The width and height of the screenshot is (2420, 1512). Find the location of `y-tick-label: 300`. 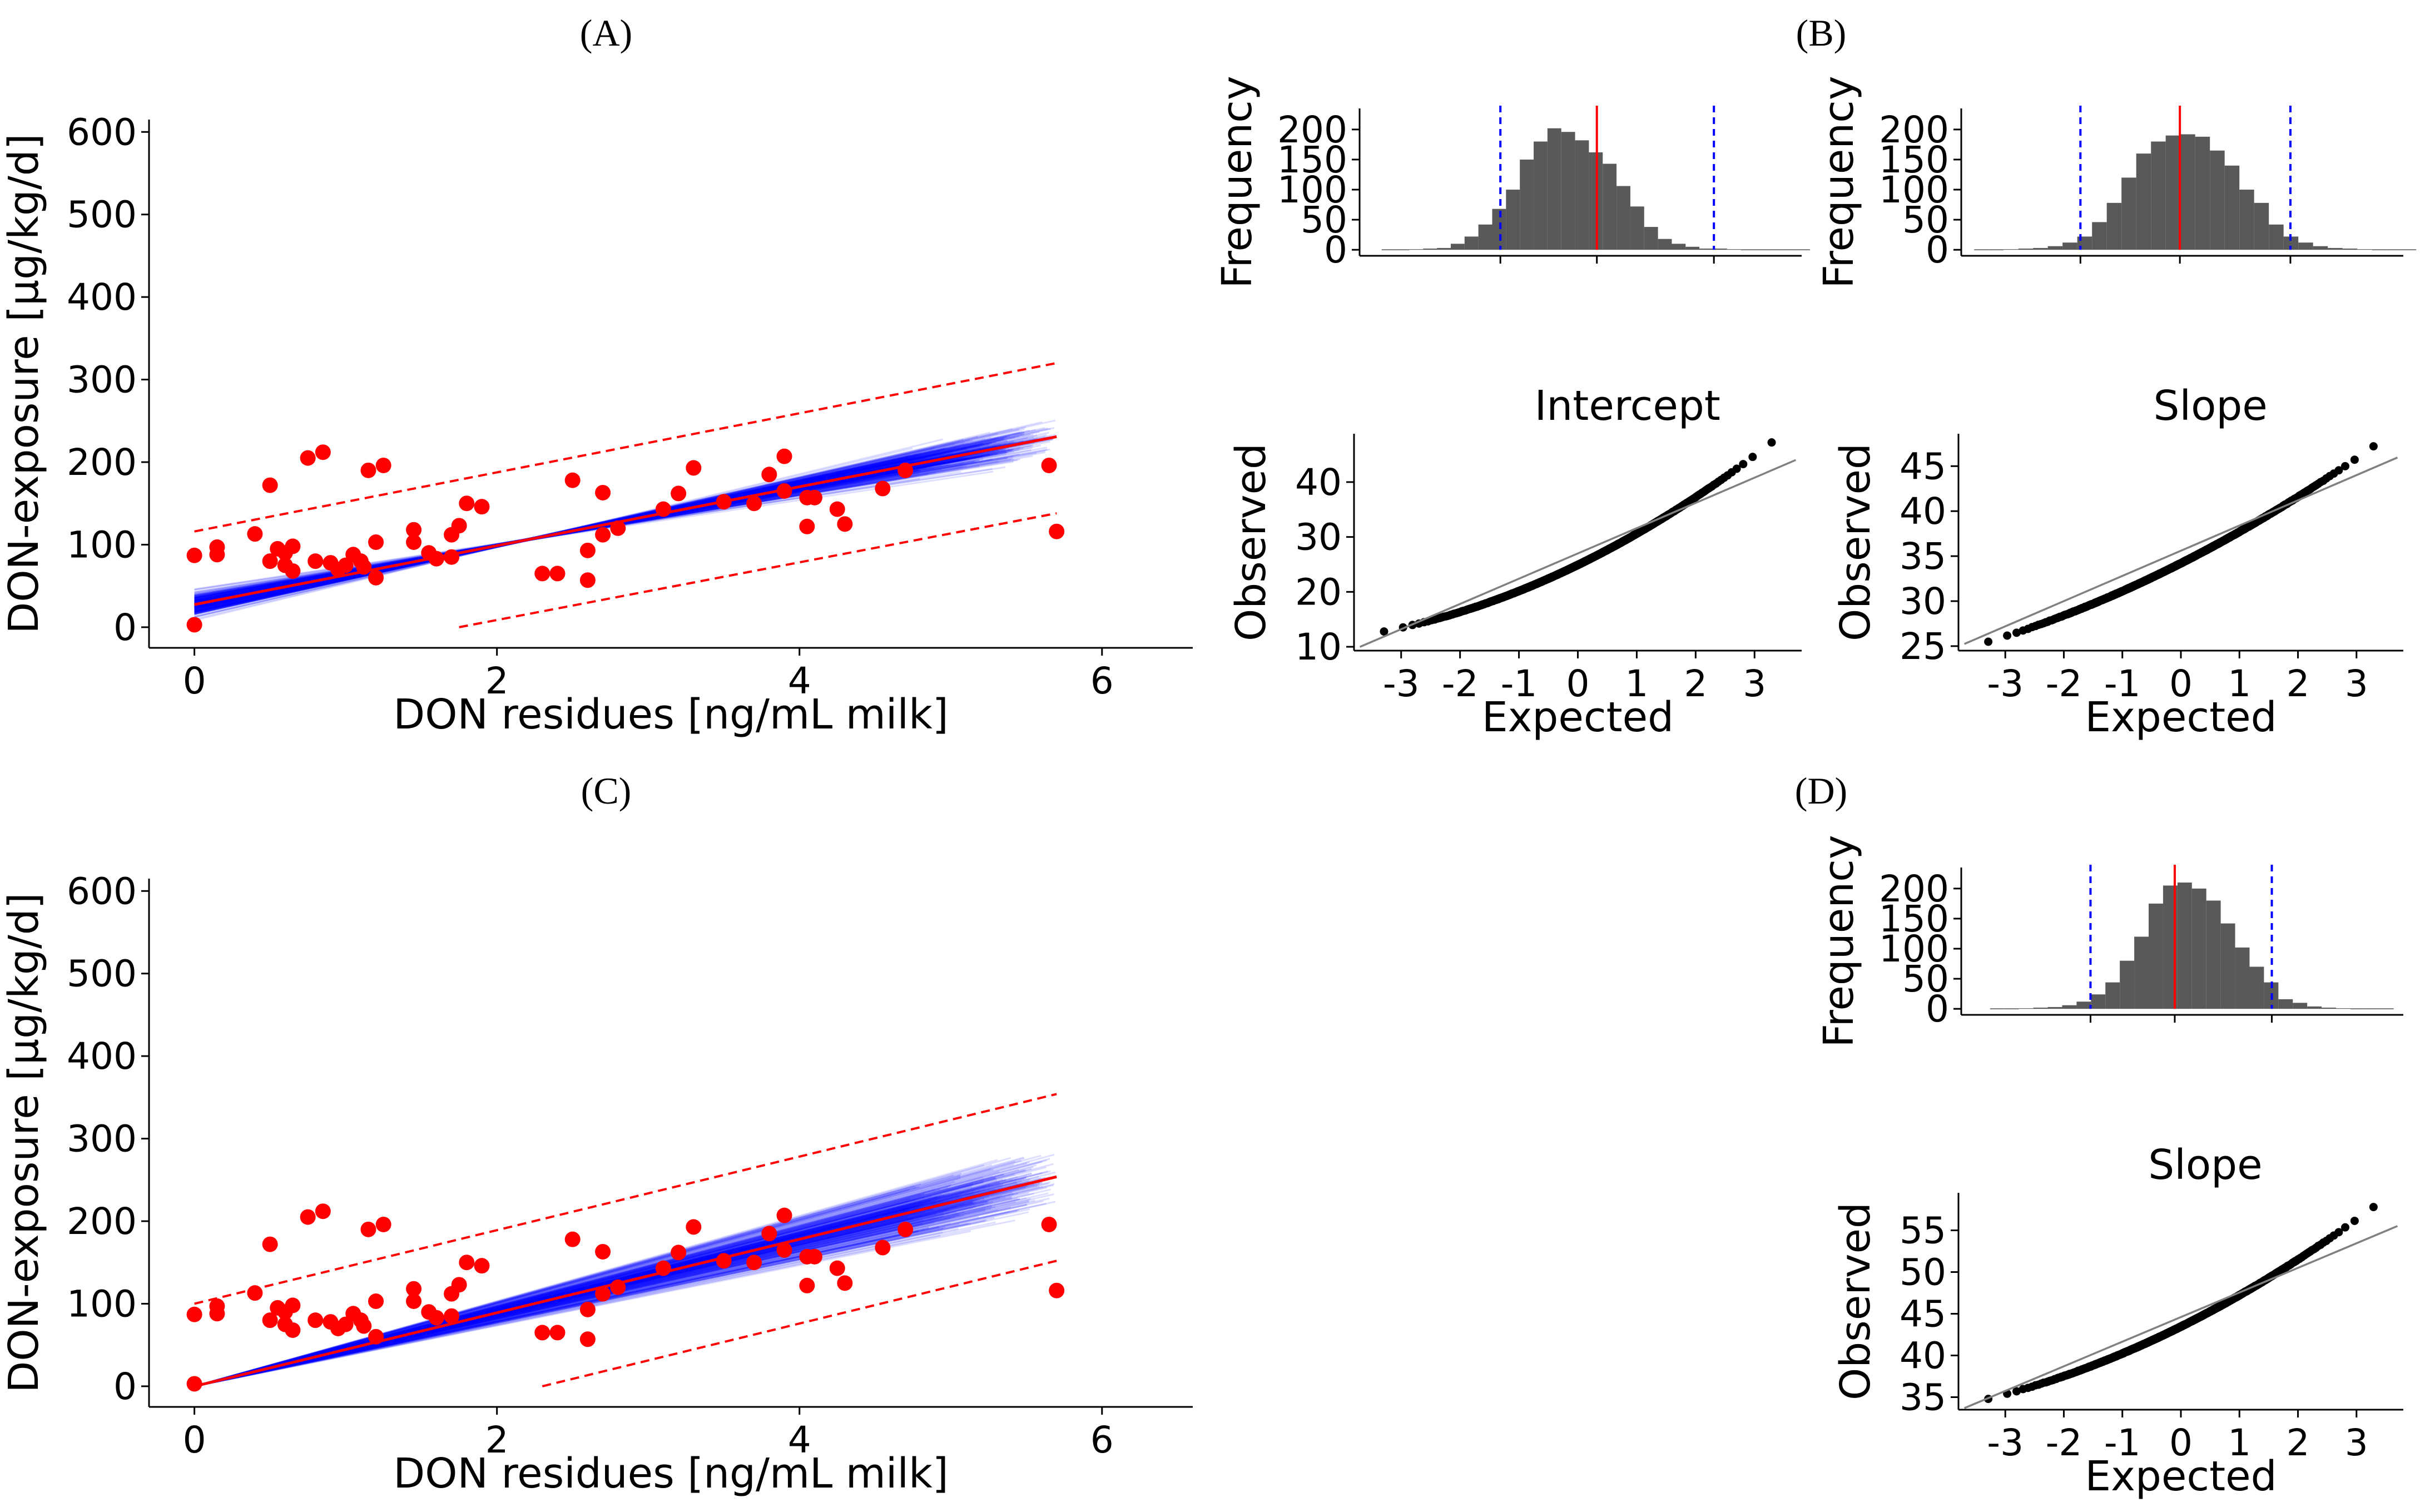

y-tick-label: 300 is located at coordinates (102, 380).